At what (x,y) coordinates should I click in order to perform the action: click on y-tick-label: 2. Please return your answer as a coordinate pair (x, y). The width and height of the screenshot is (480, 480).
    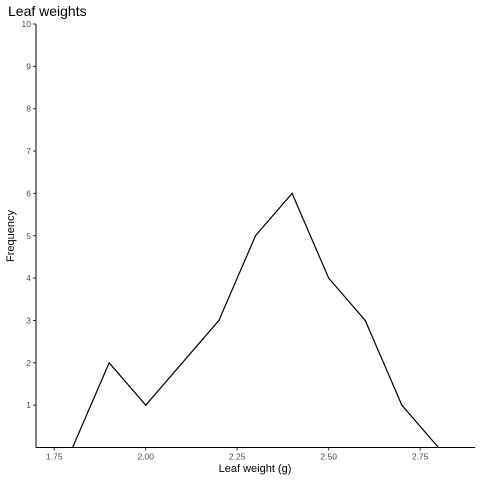
    Looking at the image, I should click on (28, 363).